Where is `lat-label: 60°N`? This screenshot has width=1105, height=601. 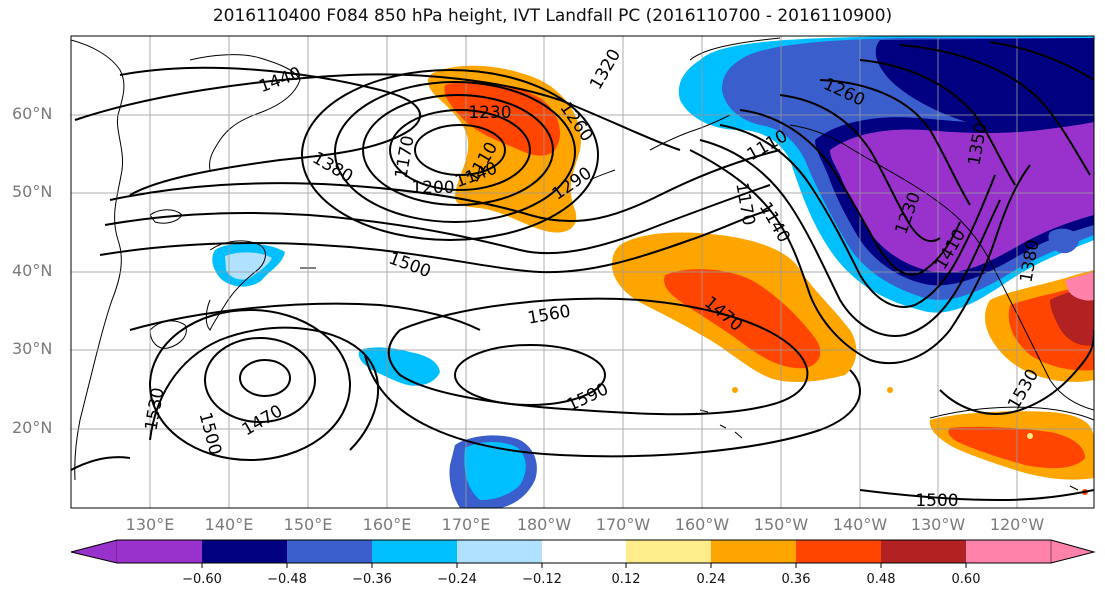 lat-label: 60°N is located at coordinates (32, 113).